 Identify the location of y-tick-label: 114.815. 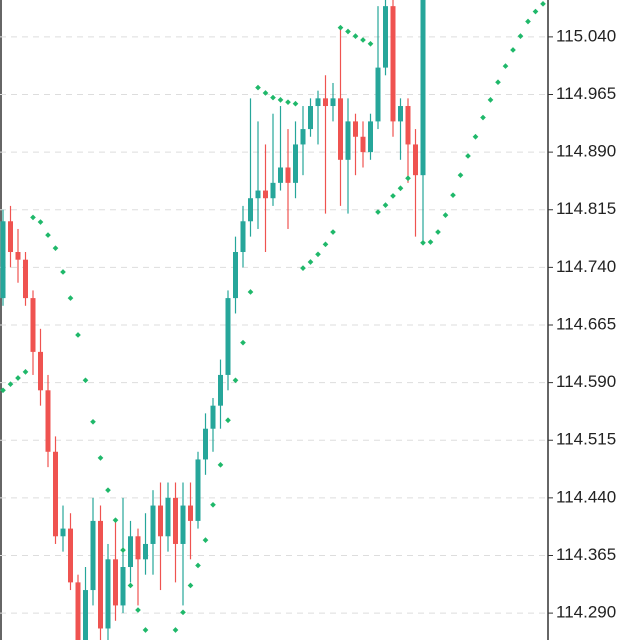
(586, 208).